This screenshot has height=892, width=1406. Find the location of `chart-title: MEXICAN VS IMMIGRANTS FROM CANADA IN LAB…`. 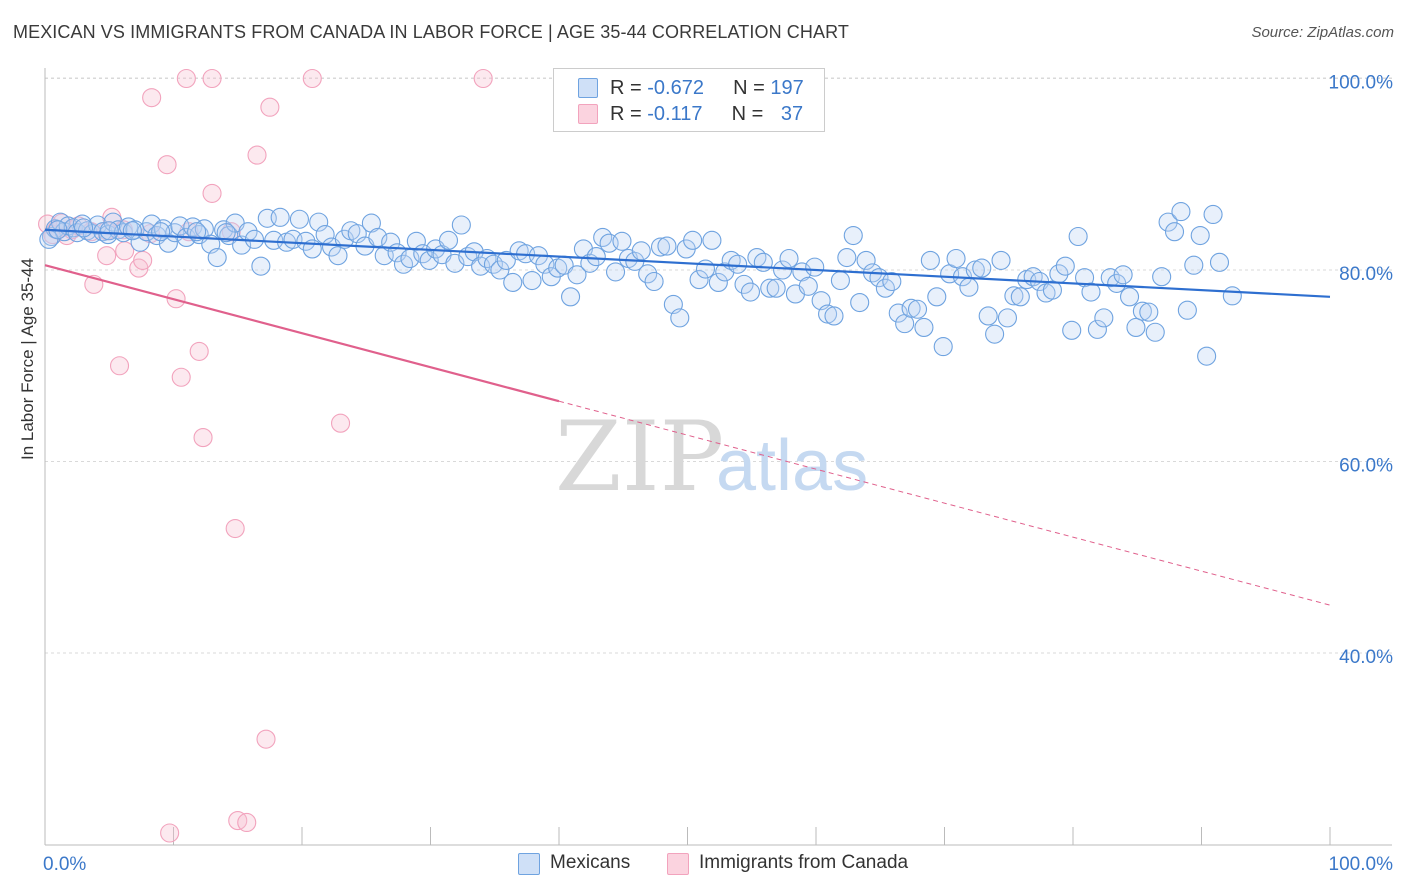

chart-title: MEXICAN VS IMMIGRANTS FROM CANADA IN LAB… is located at coordinates (431, 32).